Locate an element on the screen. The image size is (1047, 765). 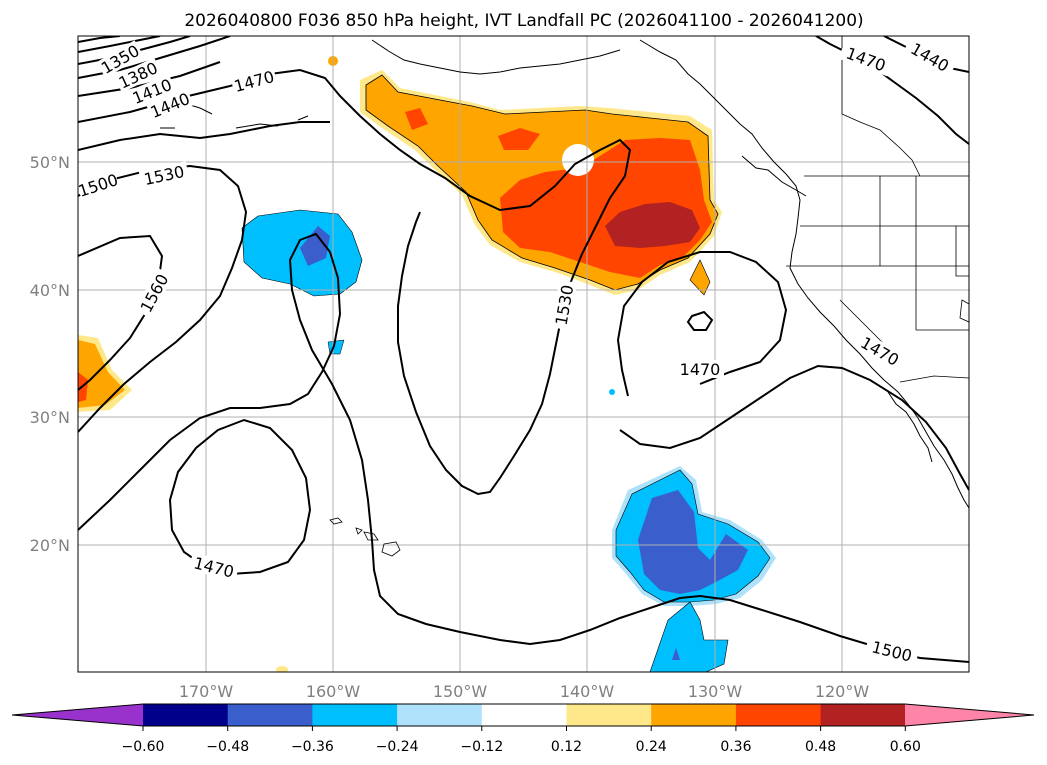
lon-tick-label: 120°W is located at coordinates (842, 691).